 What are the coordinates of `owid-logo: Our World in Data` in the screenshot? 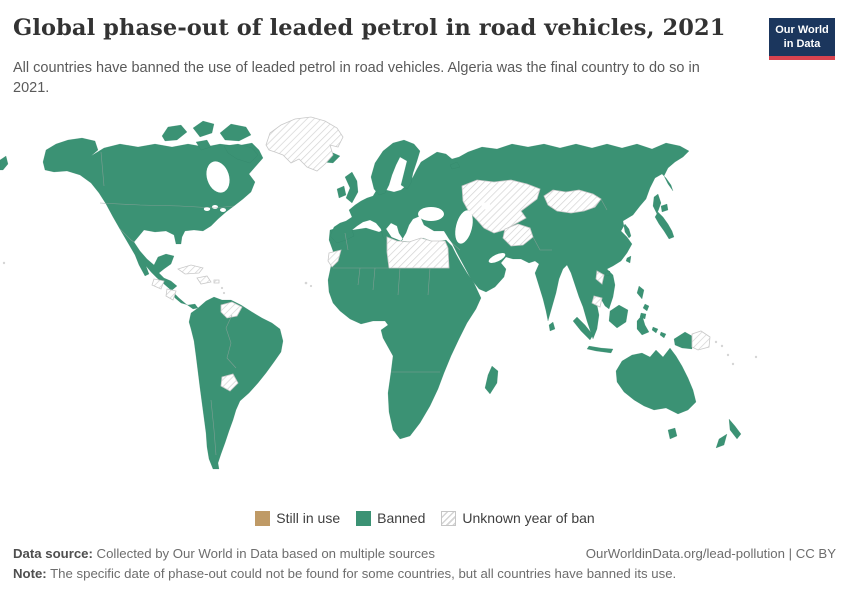 It's located at (802, 39).